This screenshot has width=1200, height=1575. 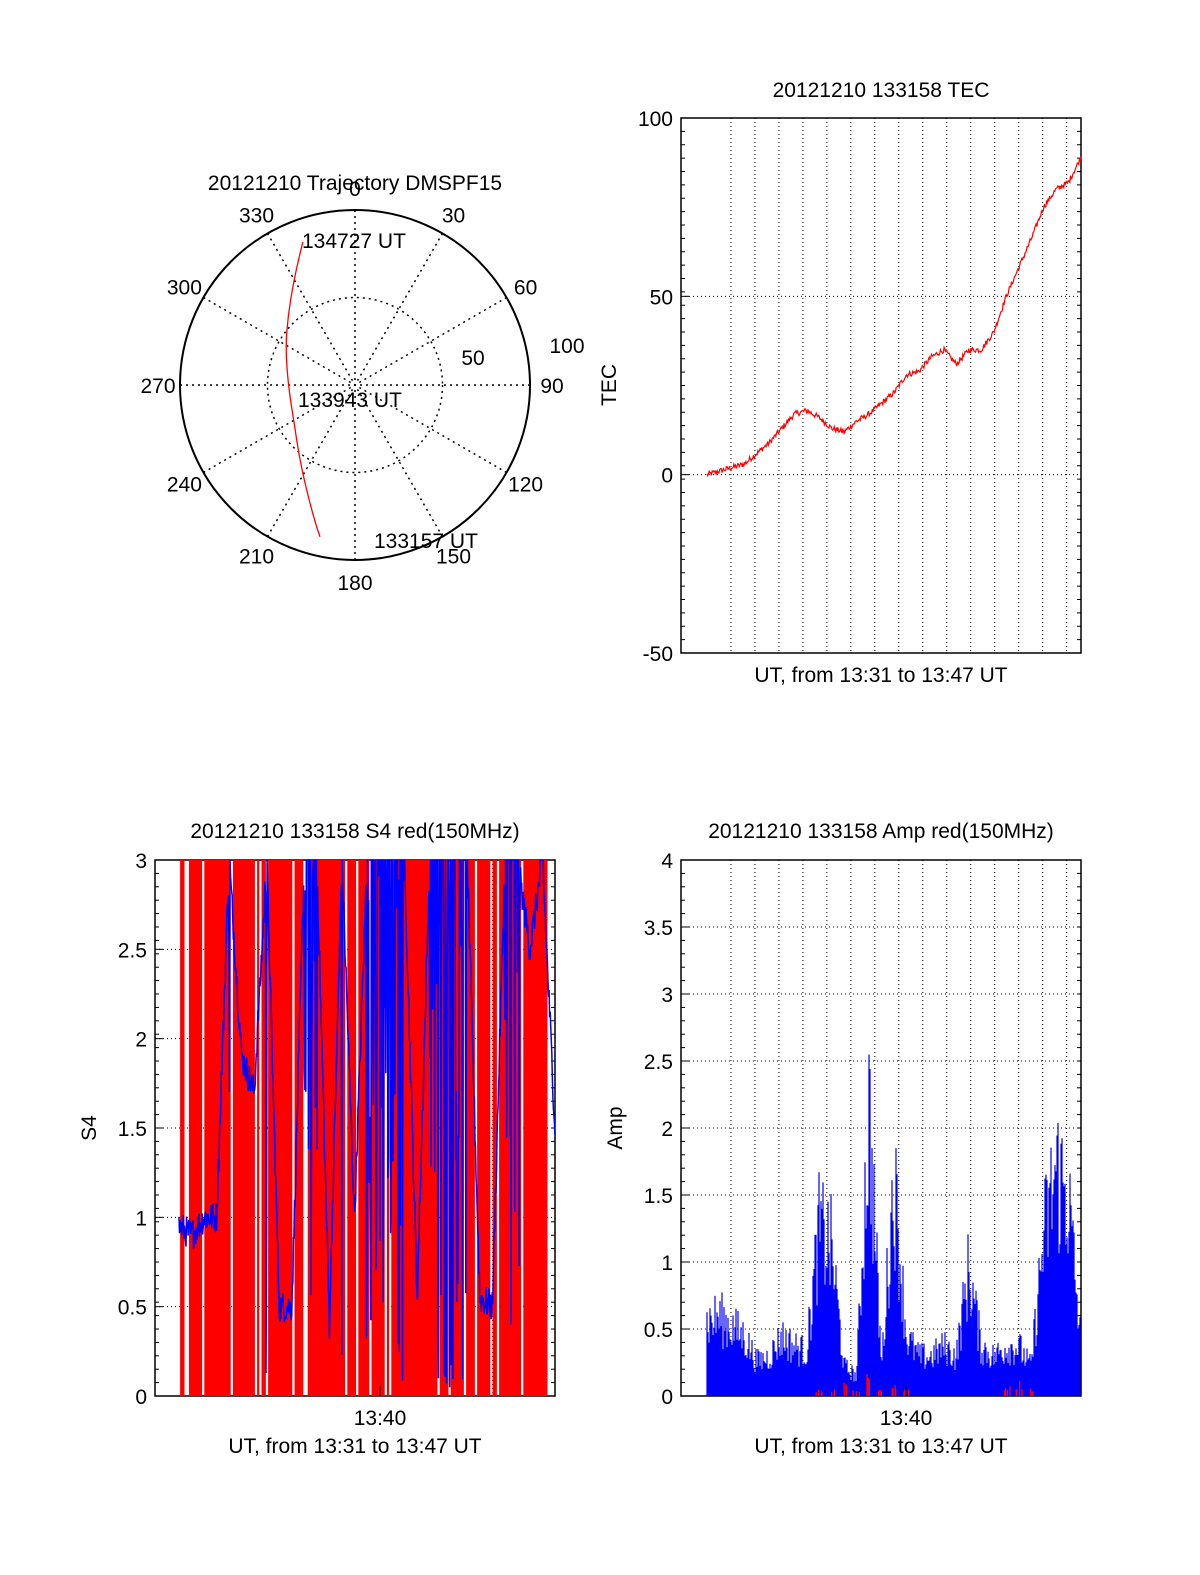 I want to click on s4-ytick-label: 0.5, so click(x=132, y=1308).